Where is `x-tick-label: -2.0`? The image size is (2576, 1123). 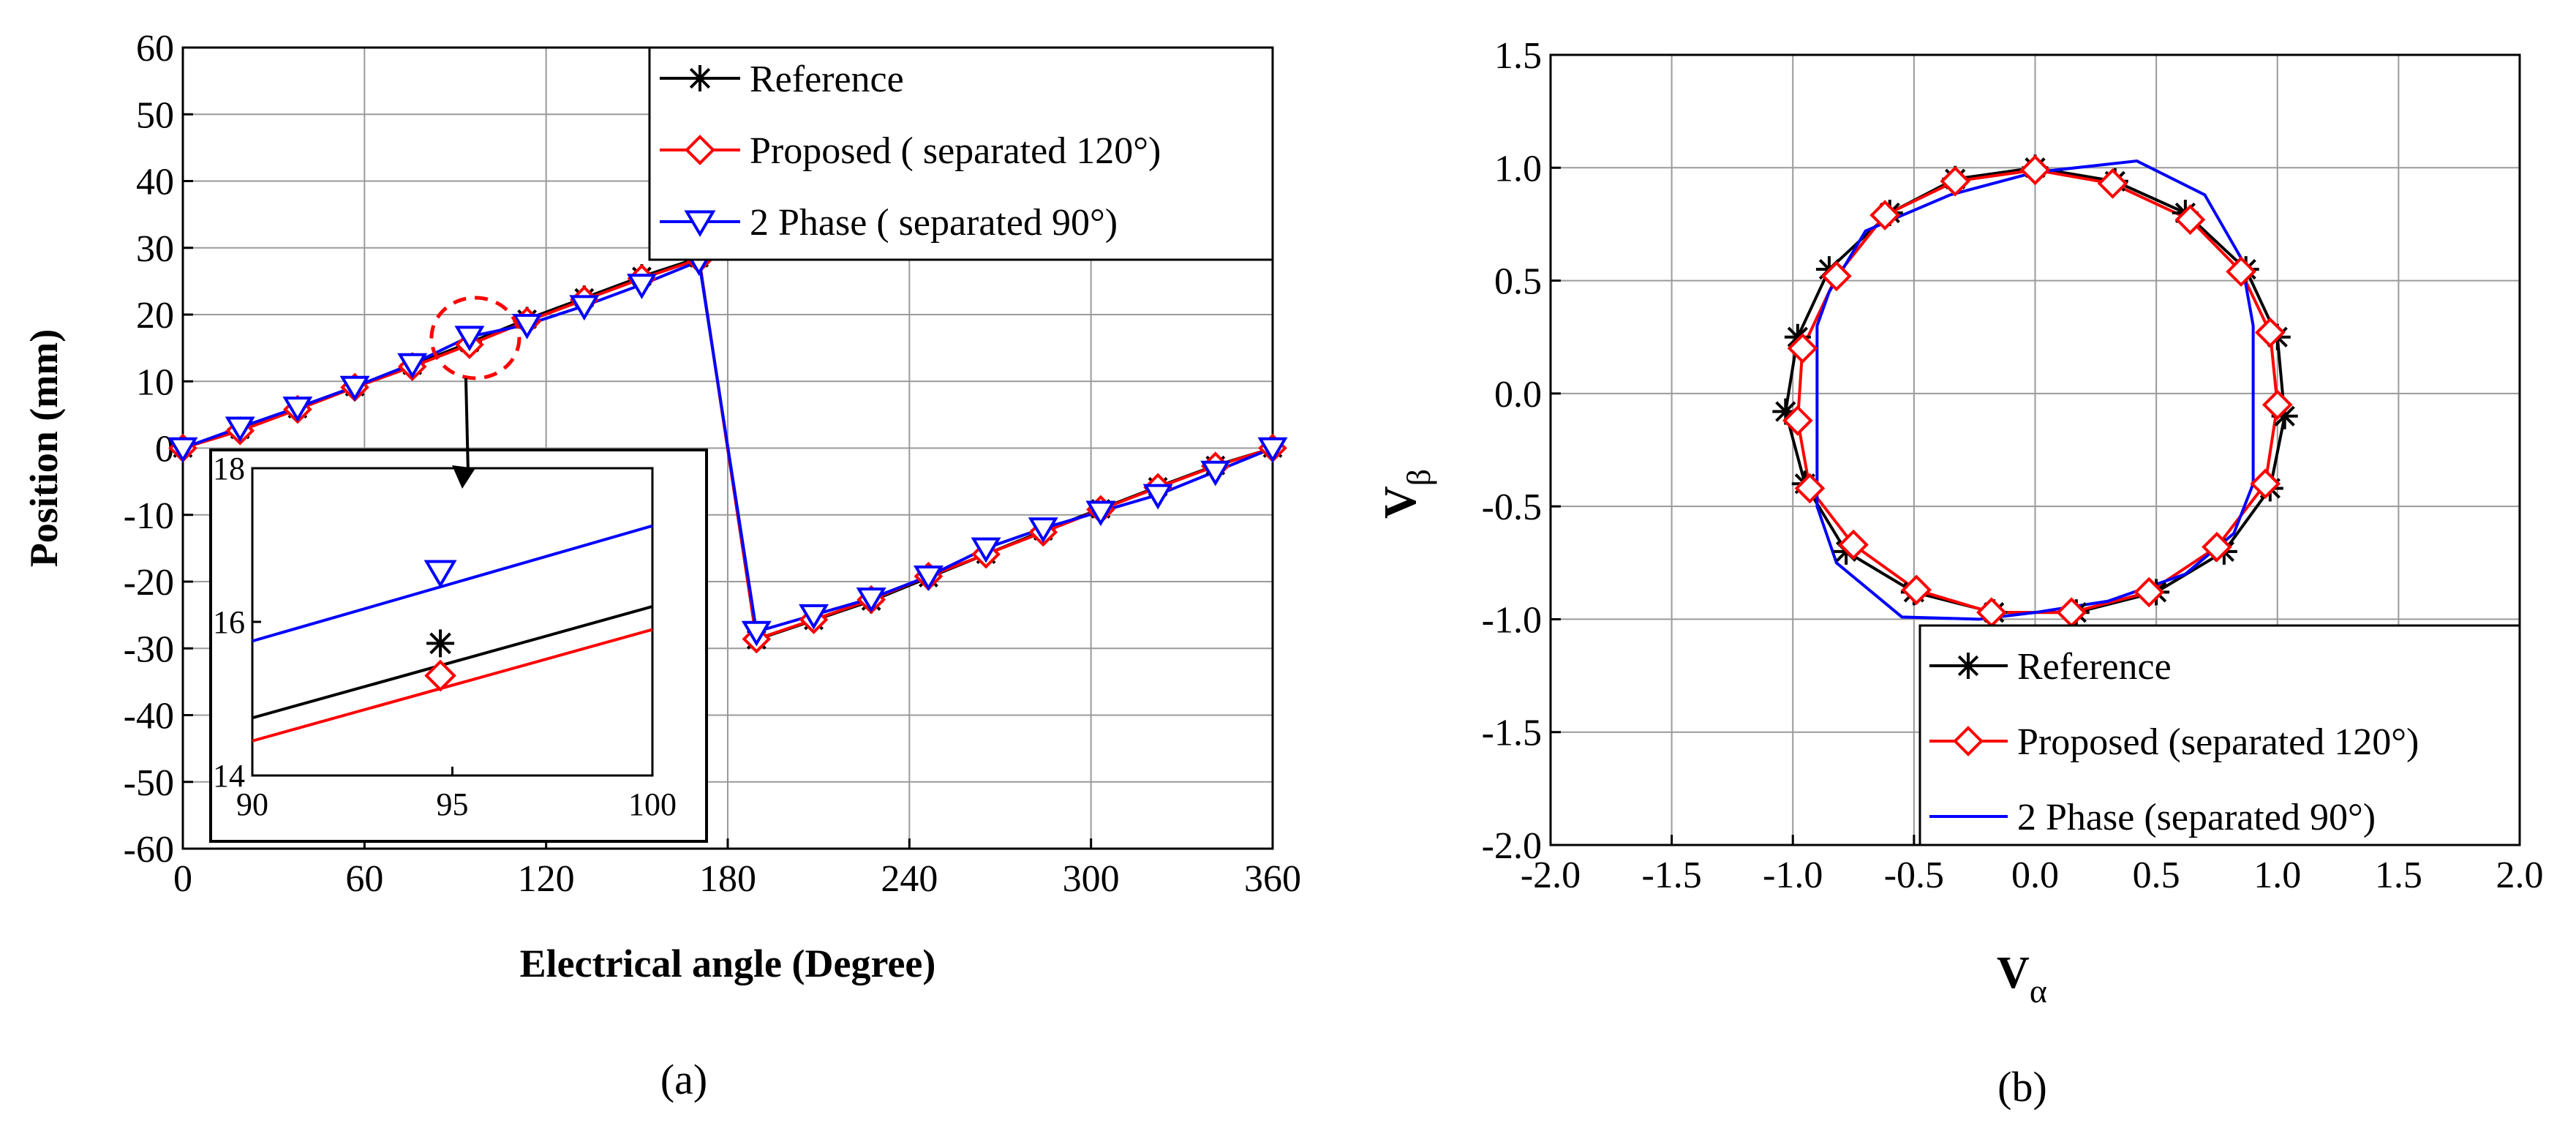 x-tick-label: -2.0 is located at coordinates (1551, 875).